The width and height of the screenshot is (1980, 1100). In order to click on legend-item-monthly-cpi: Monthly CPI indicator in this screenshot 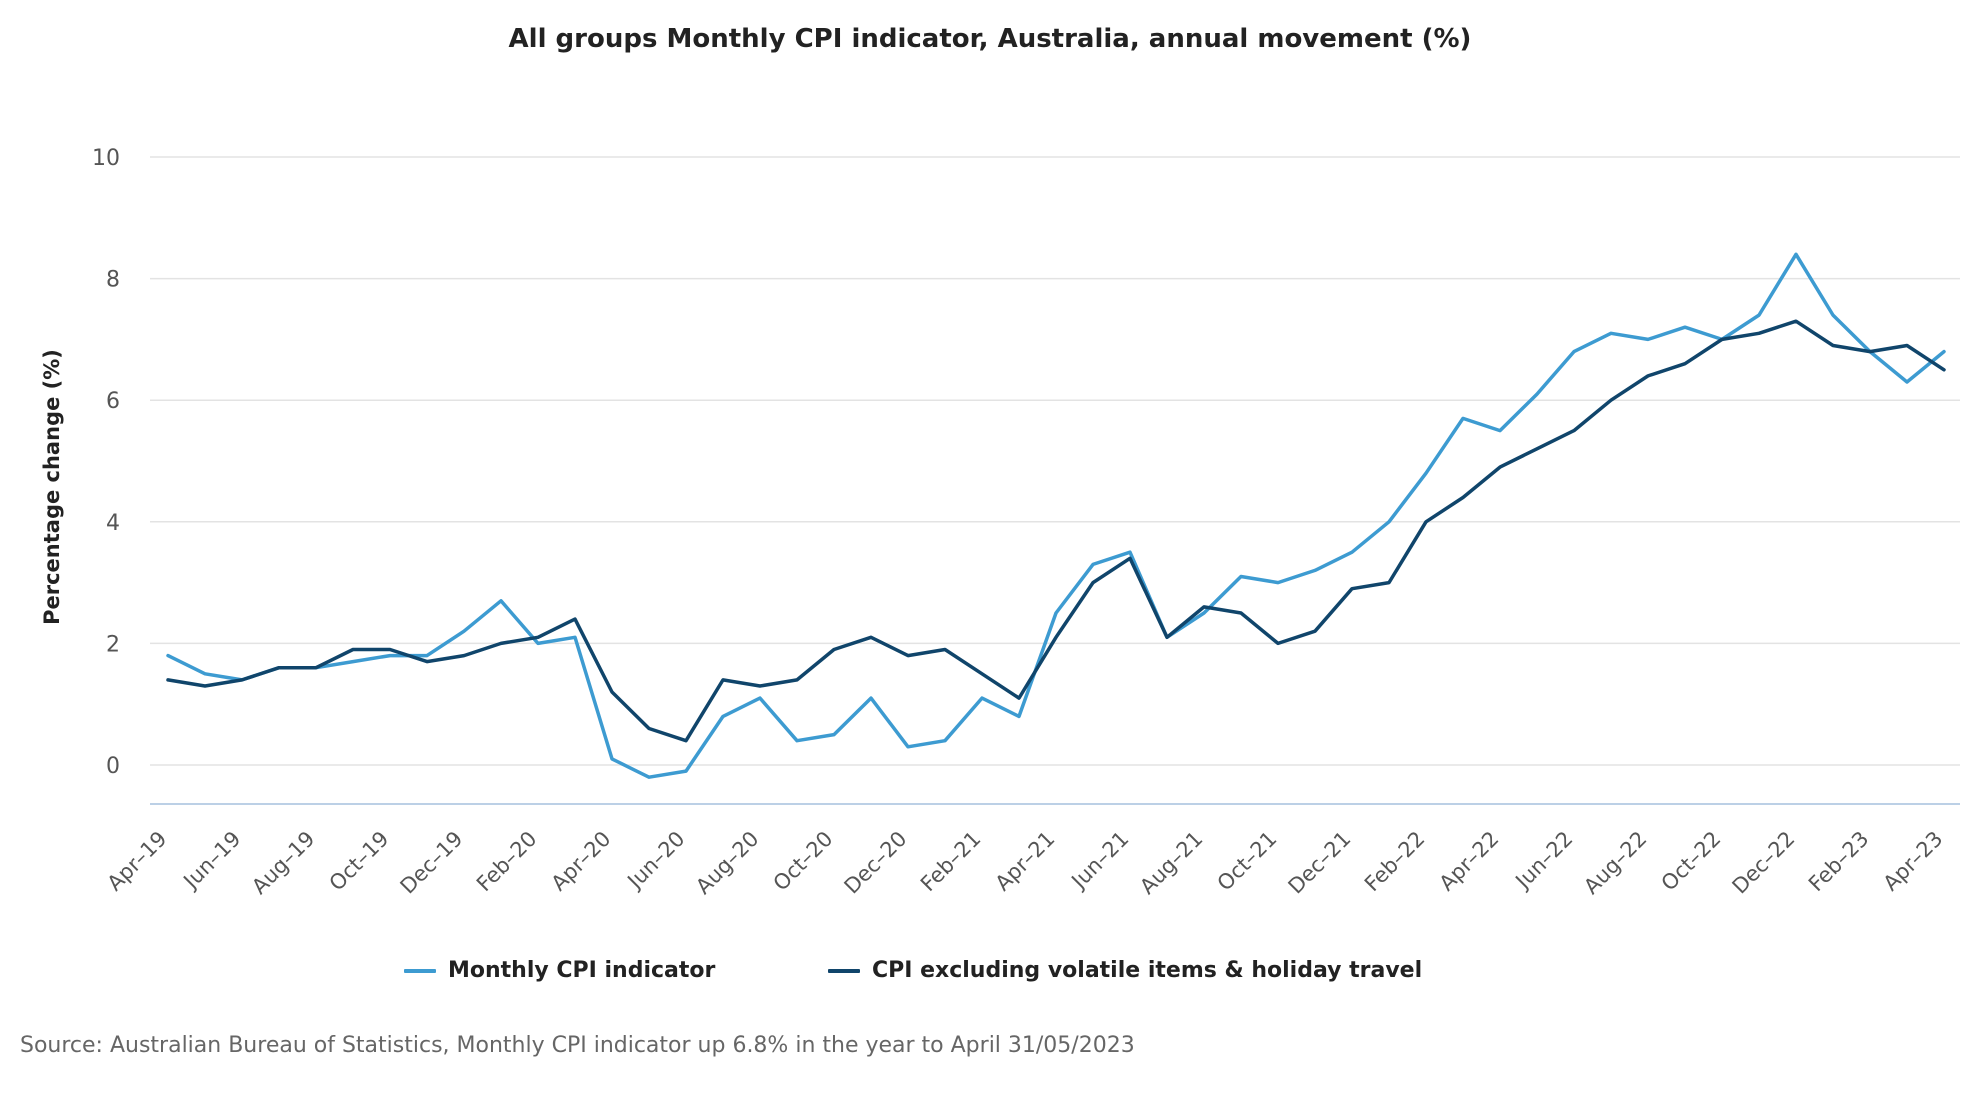, I will do `click(559, 970)`.